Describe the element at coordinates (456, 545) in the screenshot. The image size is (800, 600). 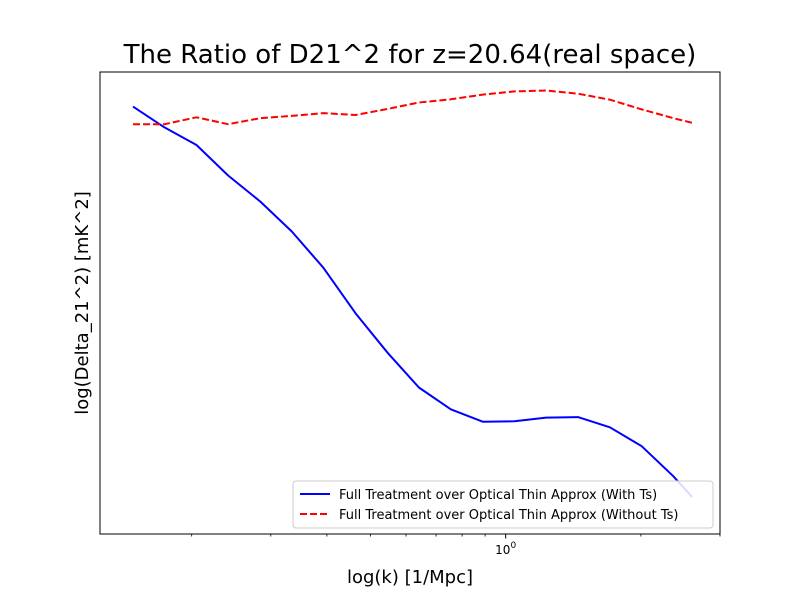
I see `axis-ticks: 100` at that location.